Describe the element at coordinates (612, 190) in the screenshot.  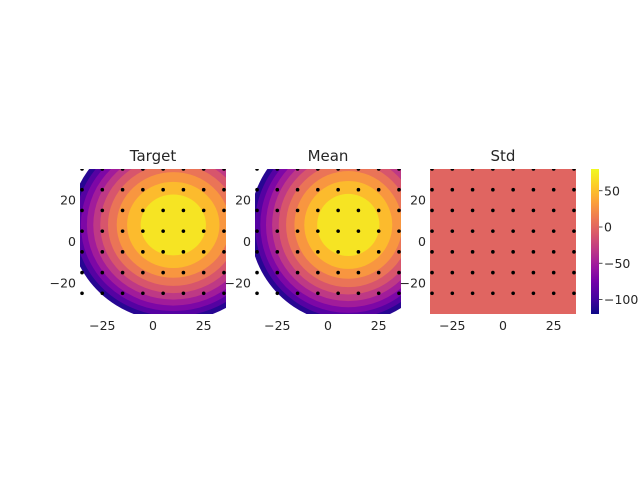
I see `colorbar-tick-label: 50` at that location.